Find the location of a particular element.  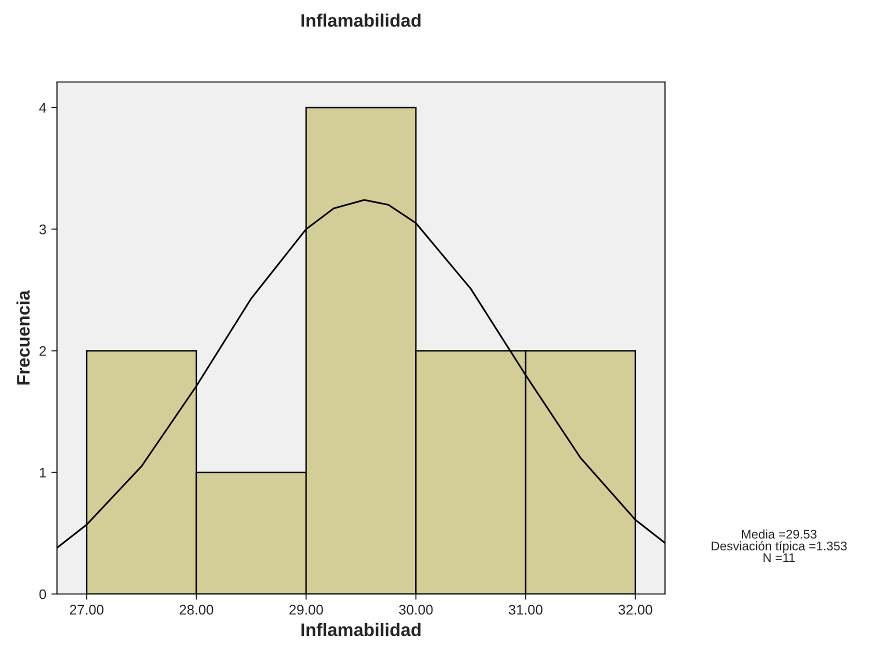

text: Media =29.53 Desviación típica =1.353 N =11 is located at coordinates (779, 545).